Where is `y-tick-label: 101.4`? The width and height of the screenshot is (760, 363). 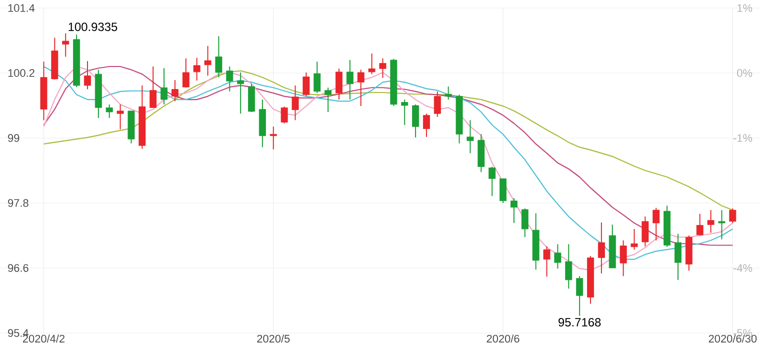
y-tick-label: 101.4 is located at coordinates (21, 8).